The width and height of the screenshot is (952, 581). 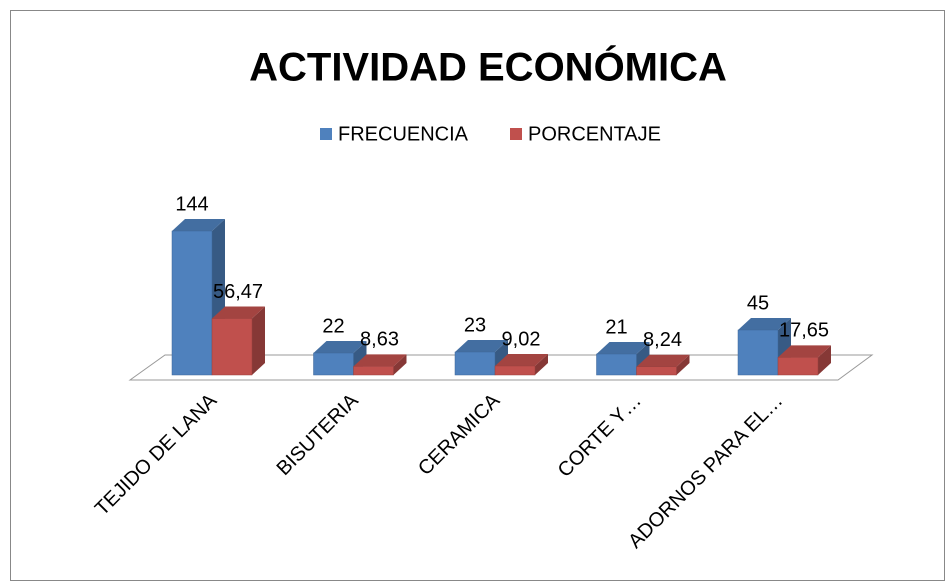 What do you see at coordinates (804, 331) in the screenshot?
I see `data-label: 17,65` at bounding box center [804, 331].